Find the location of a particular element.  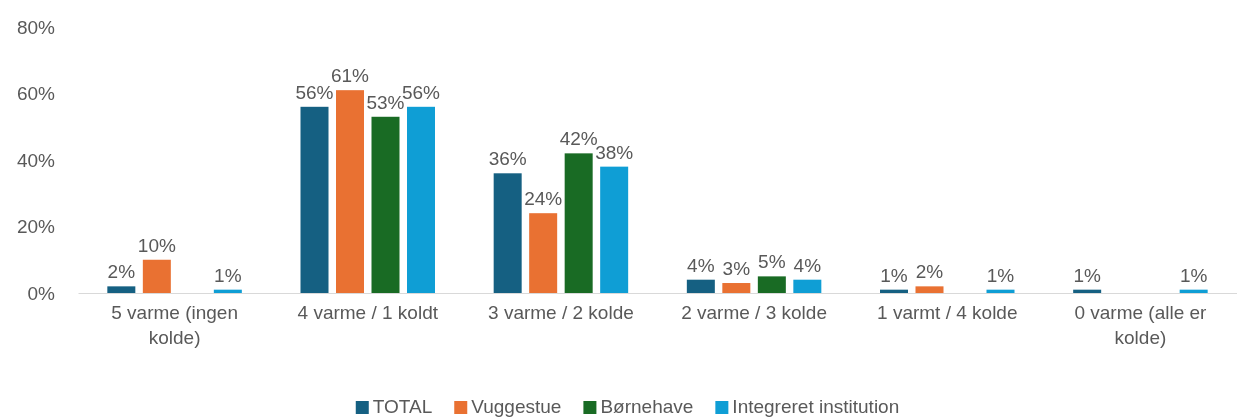

x-tick-label: 0 varme (alle er kolde) is located at coordinates (1141, 324).